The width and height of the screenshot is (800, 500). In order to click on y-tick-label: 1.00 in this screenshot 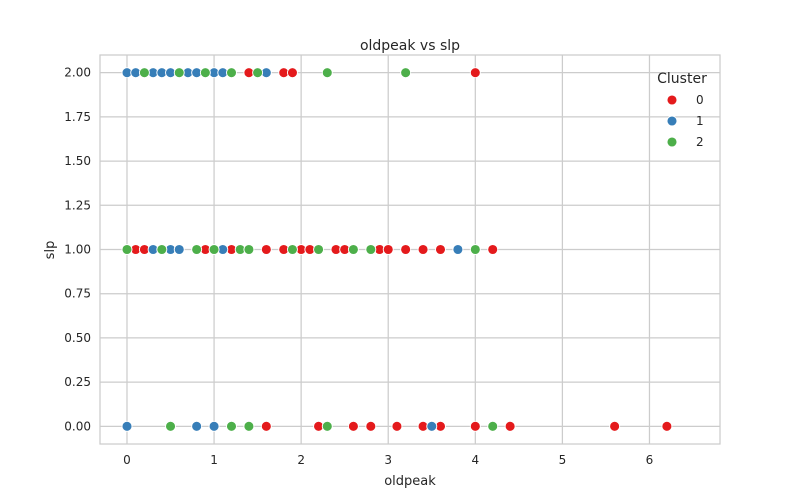, I will do `click(77, 250)`.